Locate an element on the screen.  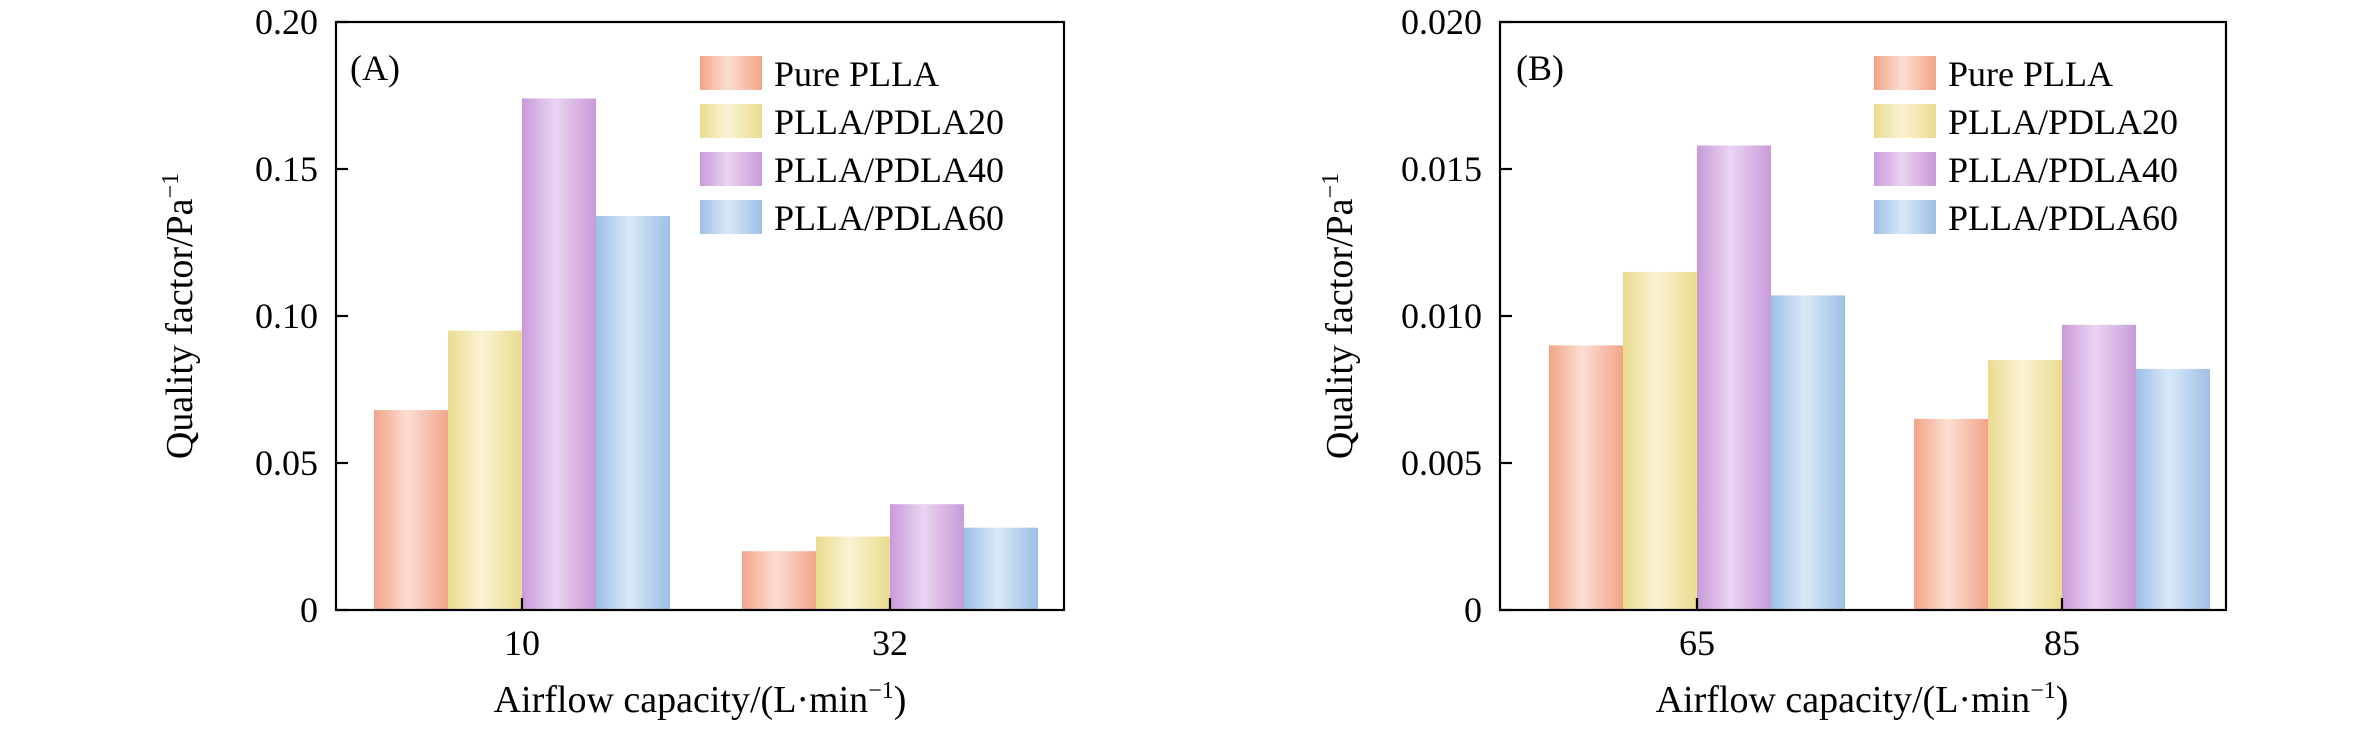
panel-b-ytick-label: 0 is located at coordinates (1473, 610).